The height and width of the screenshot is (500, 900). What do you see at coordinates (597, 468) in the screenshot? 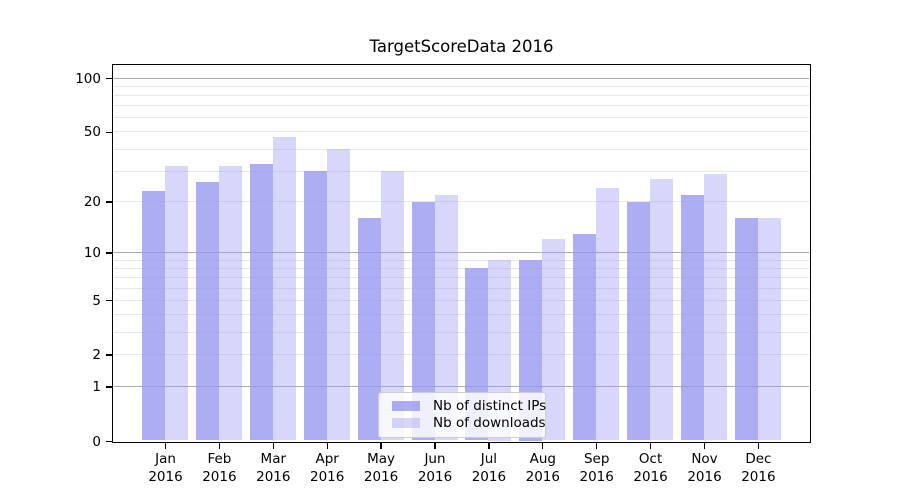
I see `x-tick-label: Sep 2016` at bounding box center [597, 468].